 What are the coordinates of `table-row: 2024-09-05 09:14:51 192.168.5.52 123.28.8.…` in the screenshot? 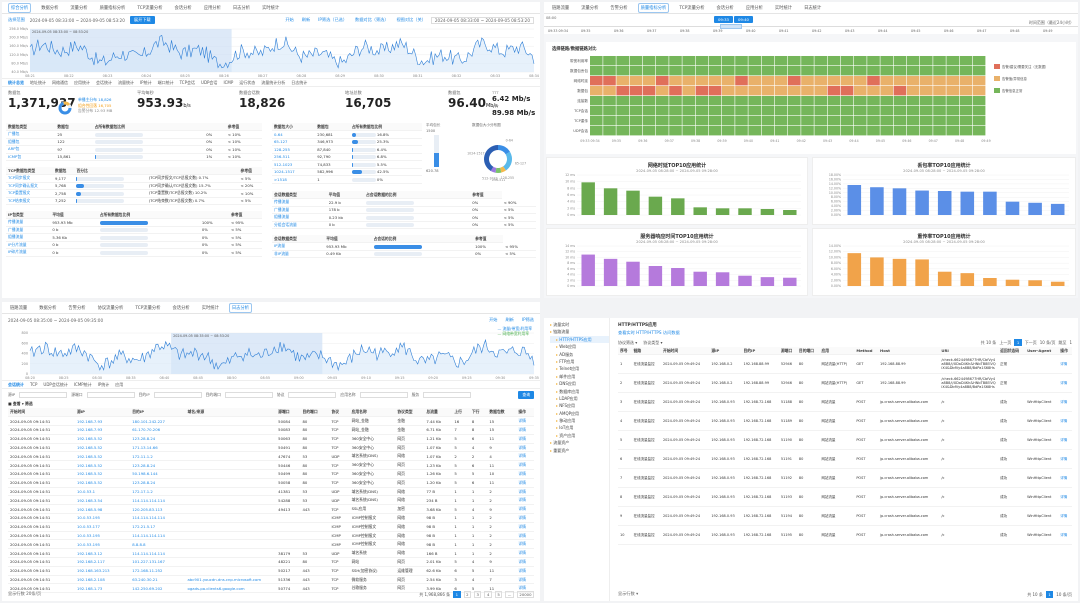 It's located at (271, 465).